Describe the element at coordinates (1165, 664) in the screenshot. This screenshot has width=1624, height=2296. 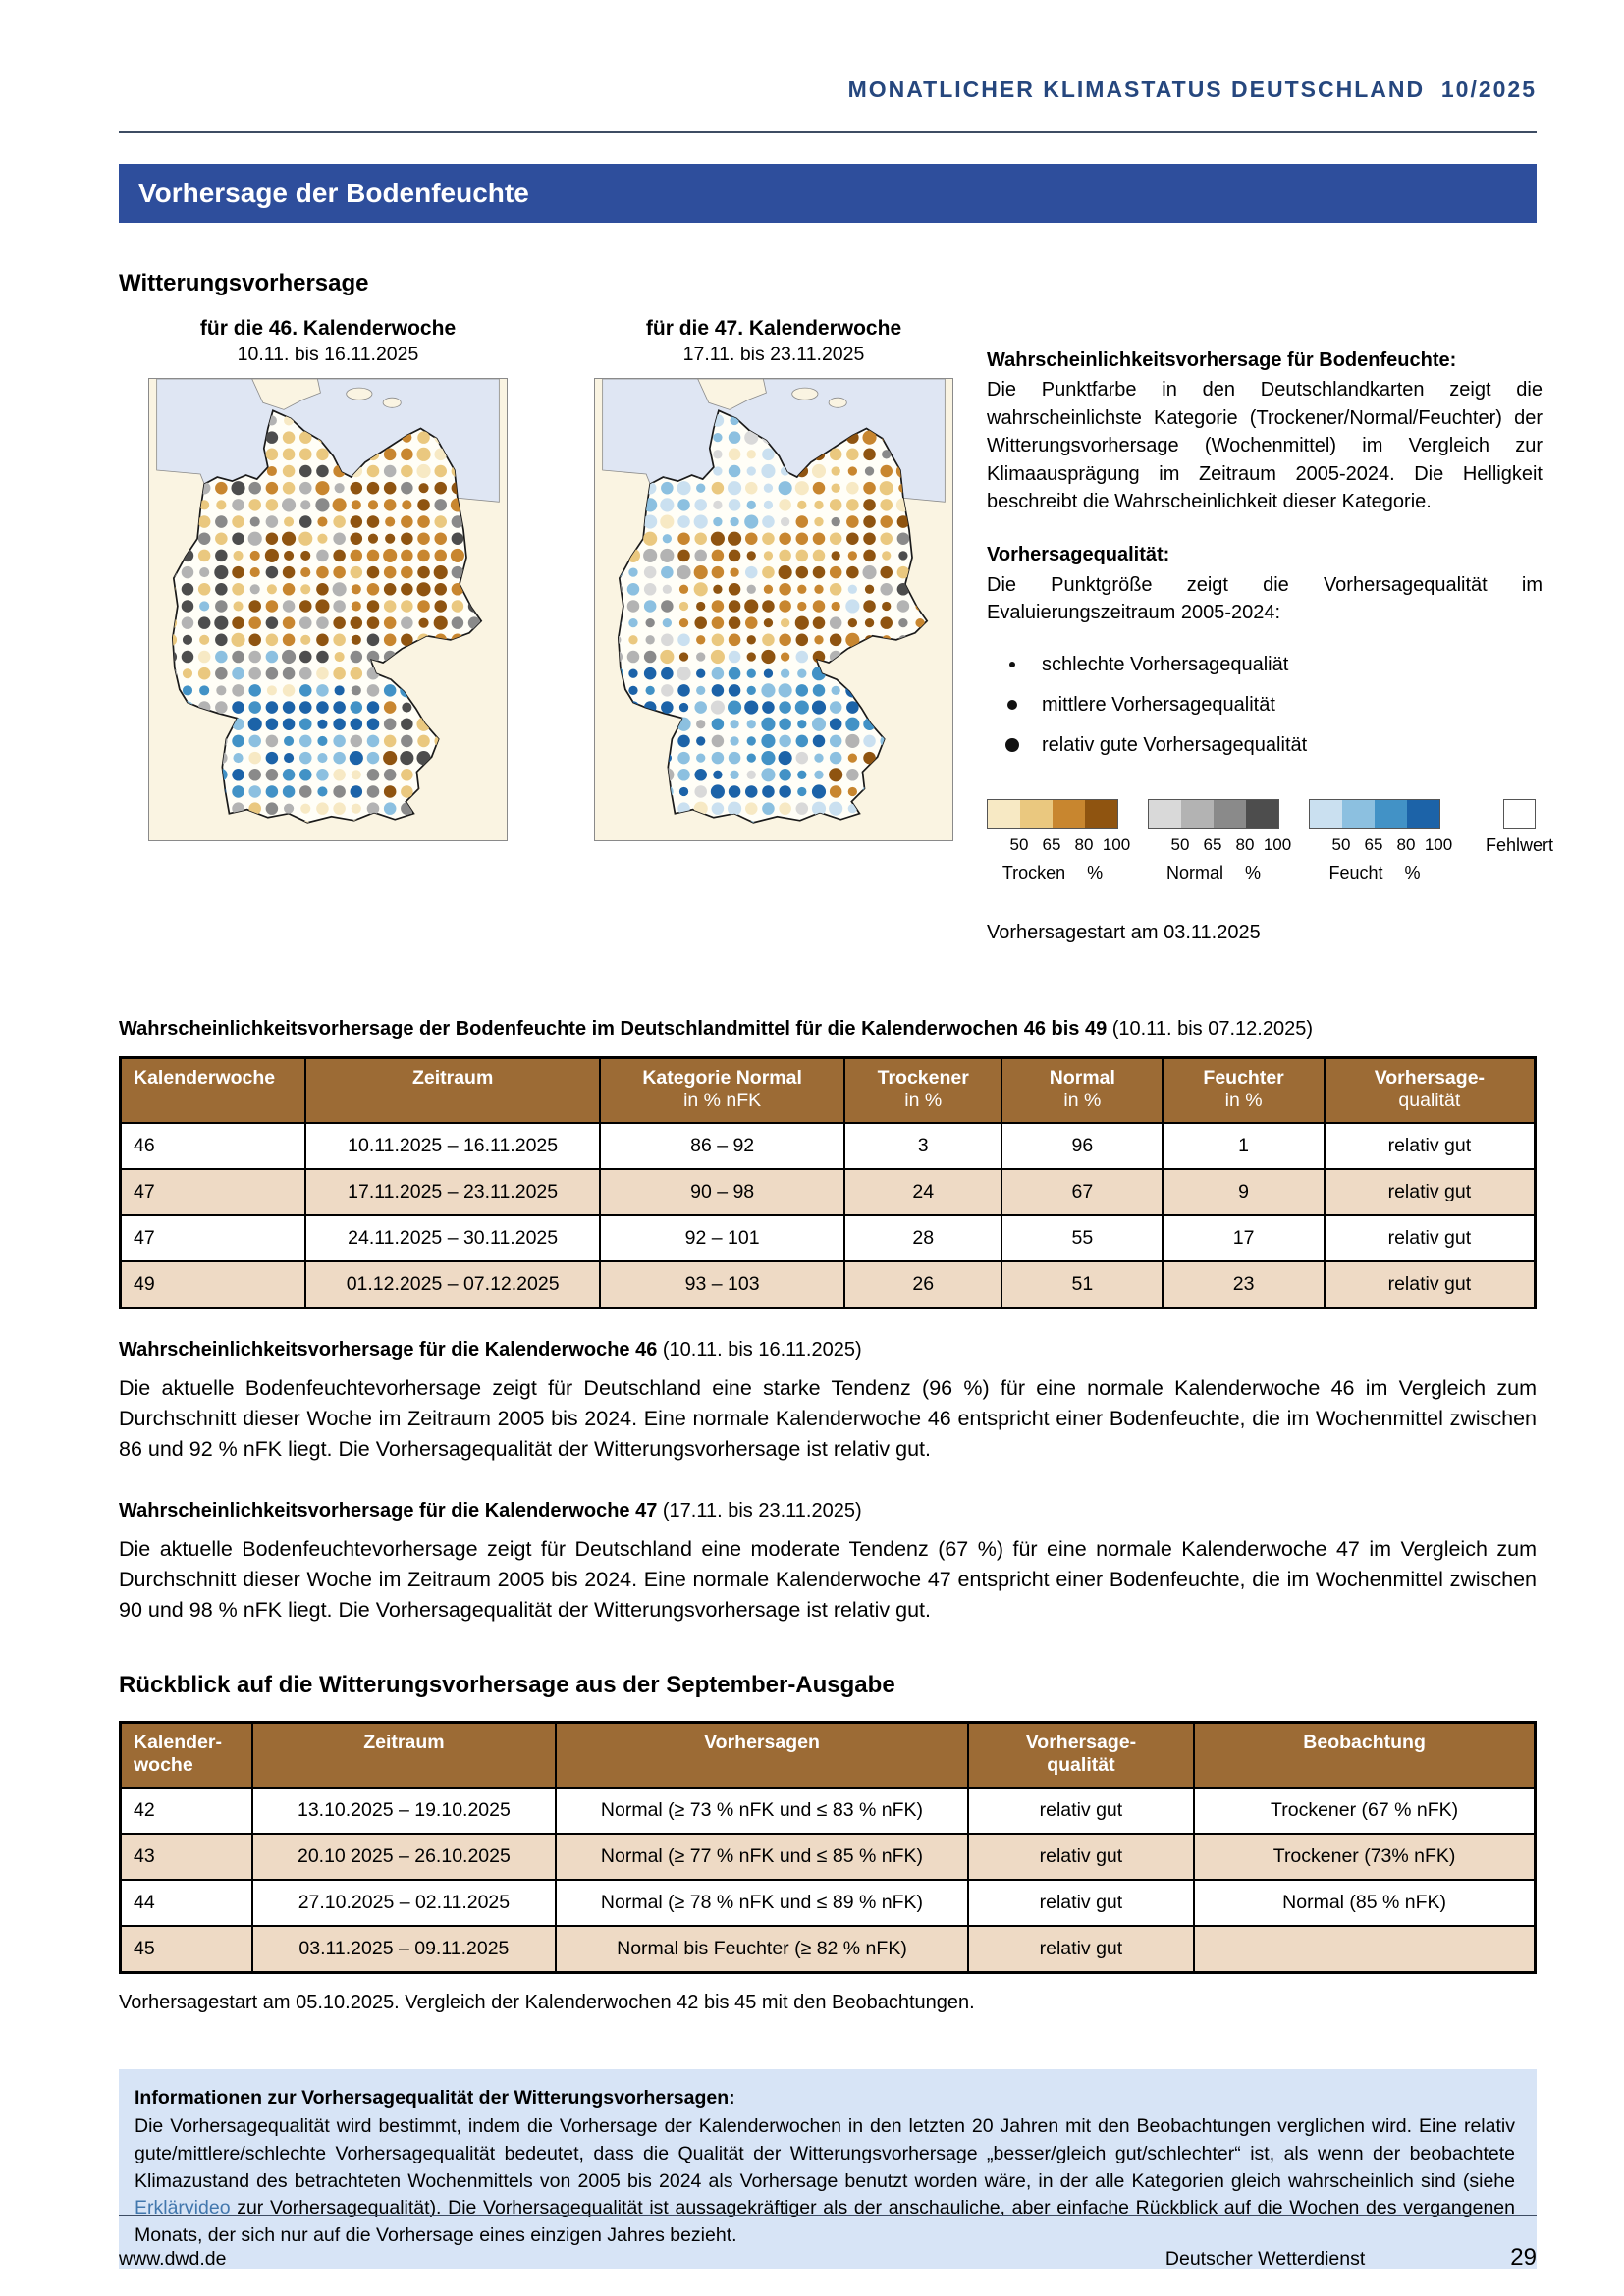
I see `quality-bullet-poor-label: schlechte Vorhersagequaliät` at that location.